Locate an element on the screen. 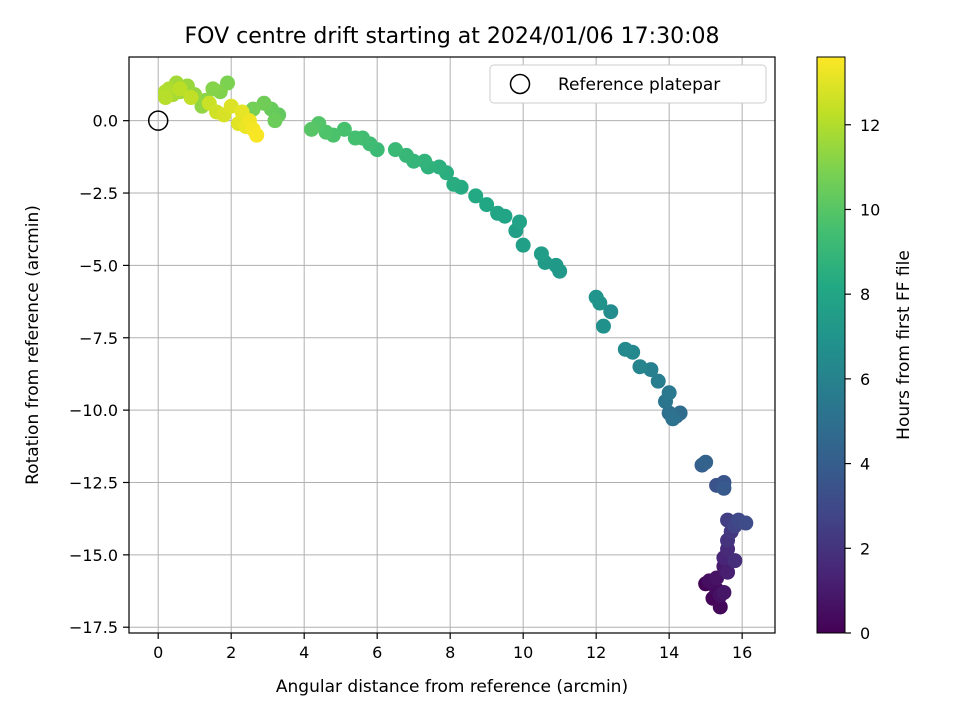 Image resolution: width=960 pixels, height=724 pixels. colorbar-label: Hours from first FF file is located at coordinates (904, 345).